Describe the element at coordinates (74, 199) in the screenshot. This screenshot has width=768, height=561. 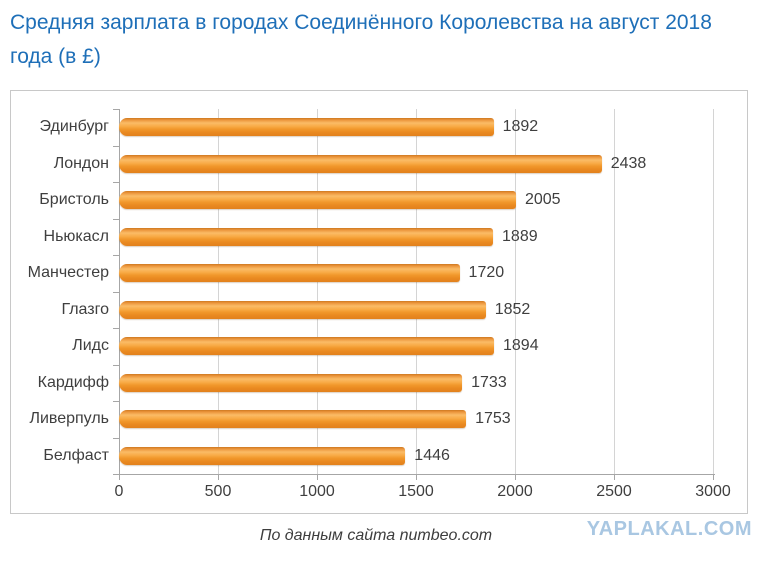
I see `category-label: Бристоль` at that location.